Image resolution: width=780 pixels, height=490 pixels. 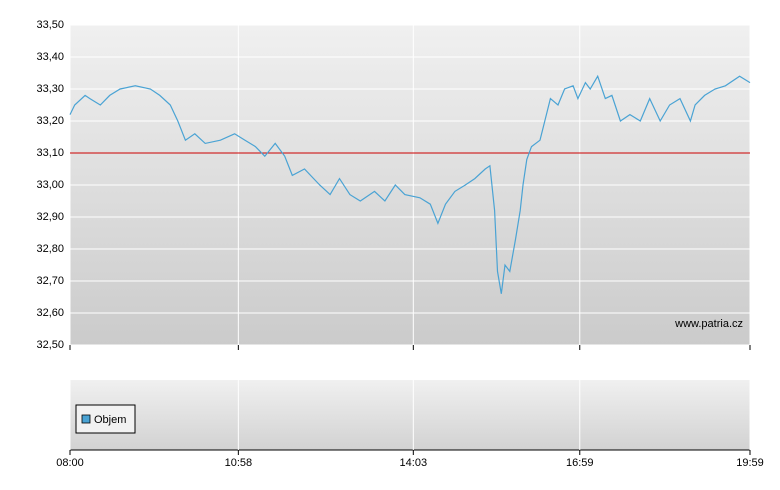 I want to click on x-tick-label: 16:59, so click(x=580, y=463).